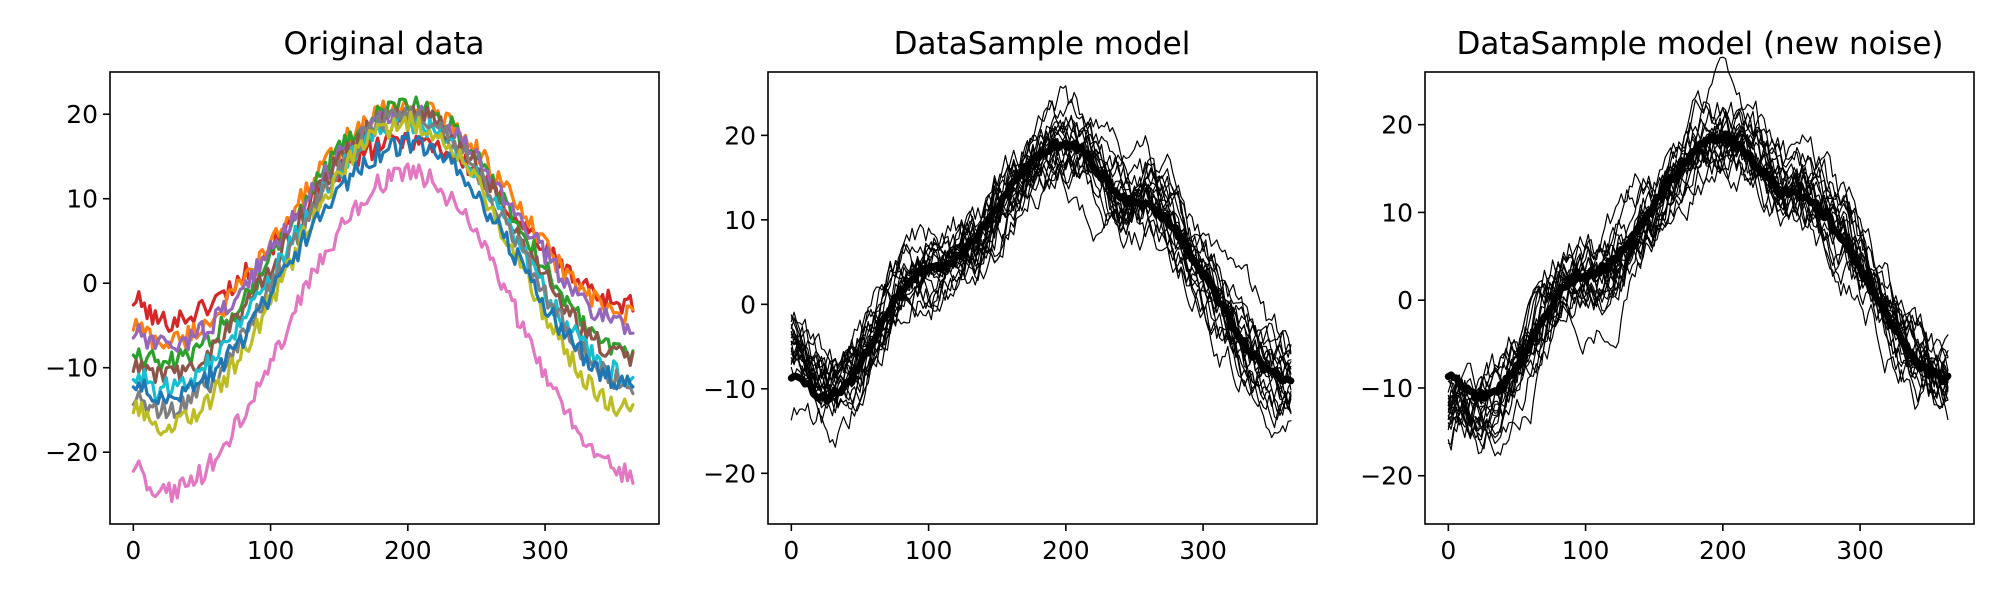 This screenshot has width=2000, height=600. What do you see at coordinates (1699, 44) in the screenshot?
I see `panel-title: DataSample model (new noise)` at bounding box center [1699, 44].